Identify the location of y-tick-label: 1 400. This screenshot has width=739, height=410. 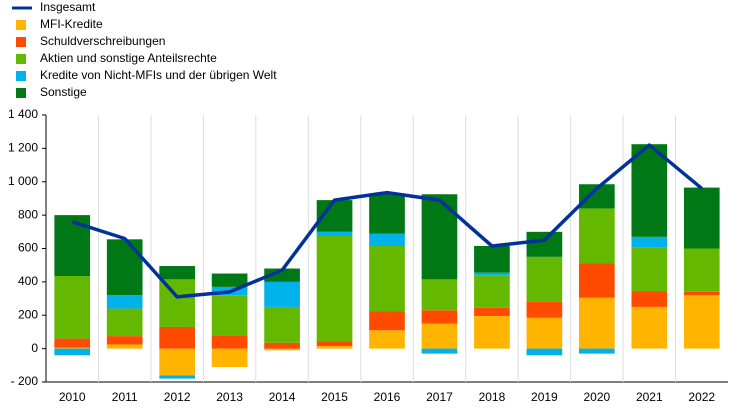
(23, 114).